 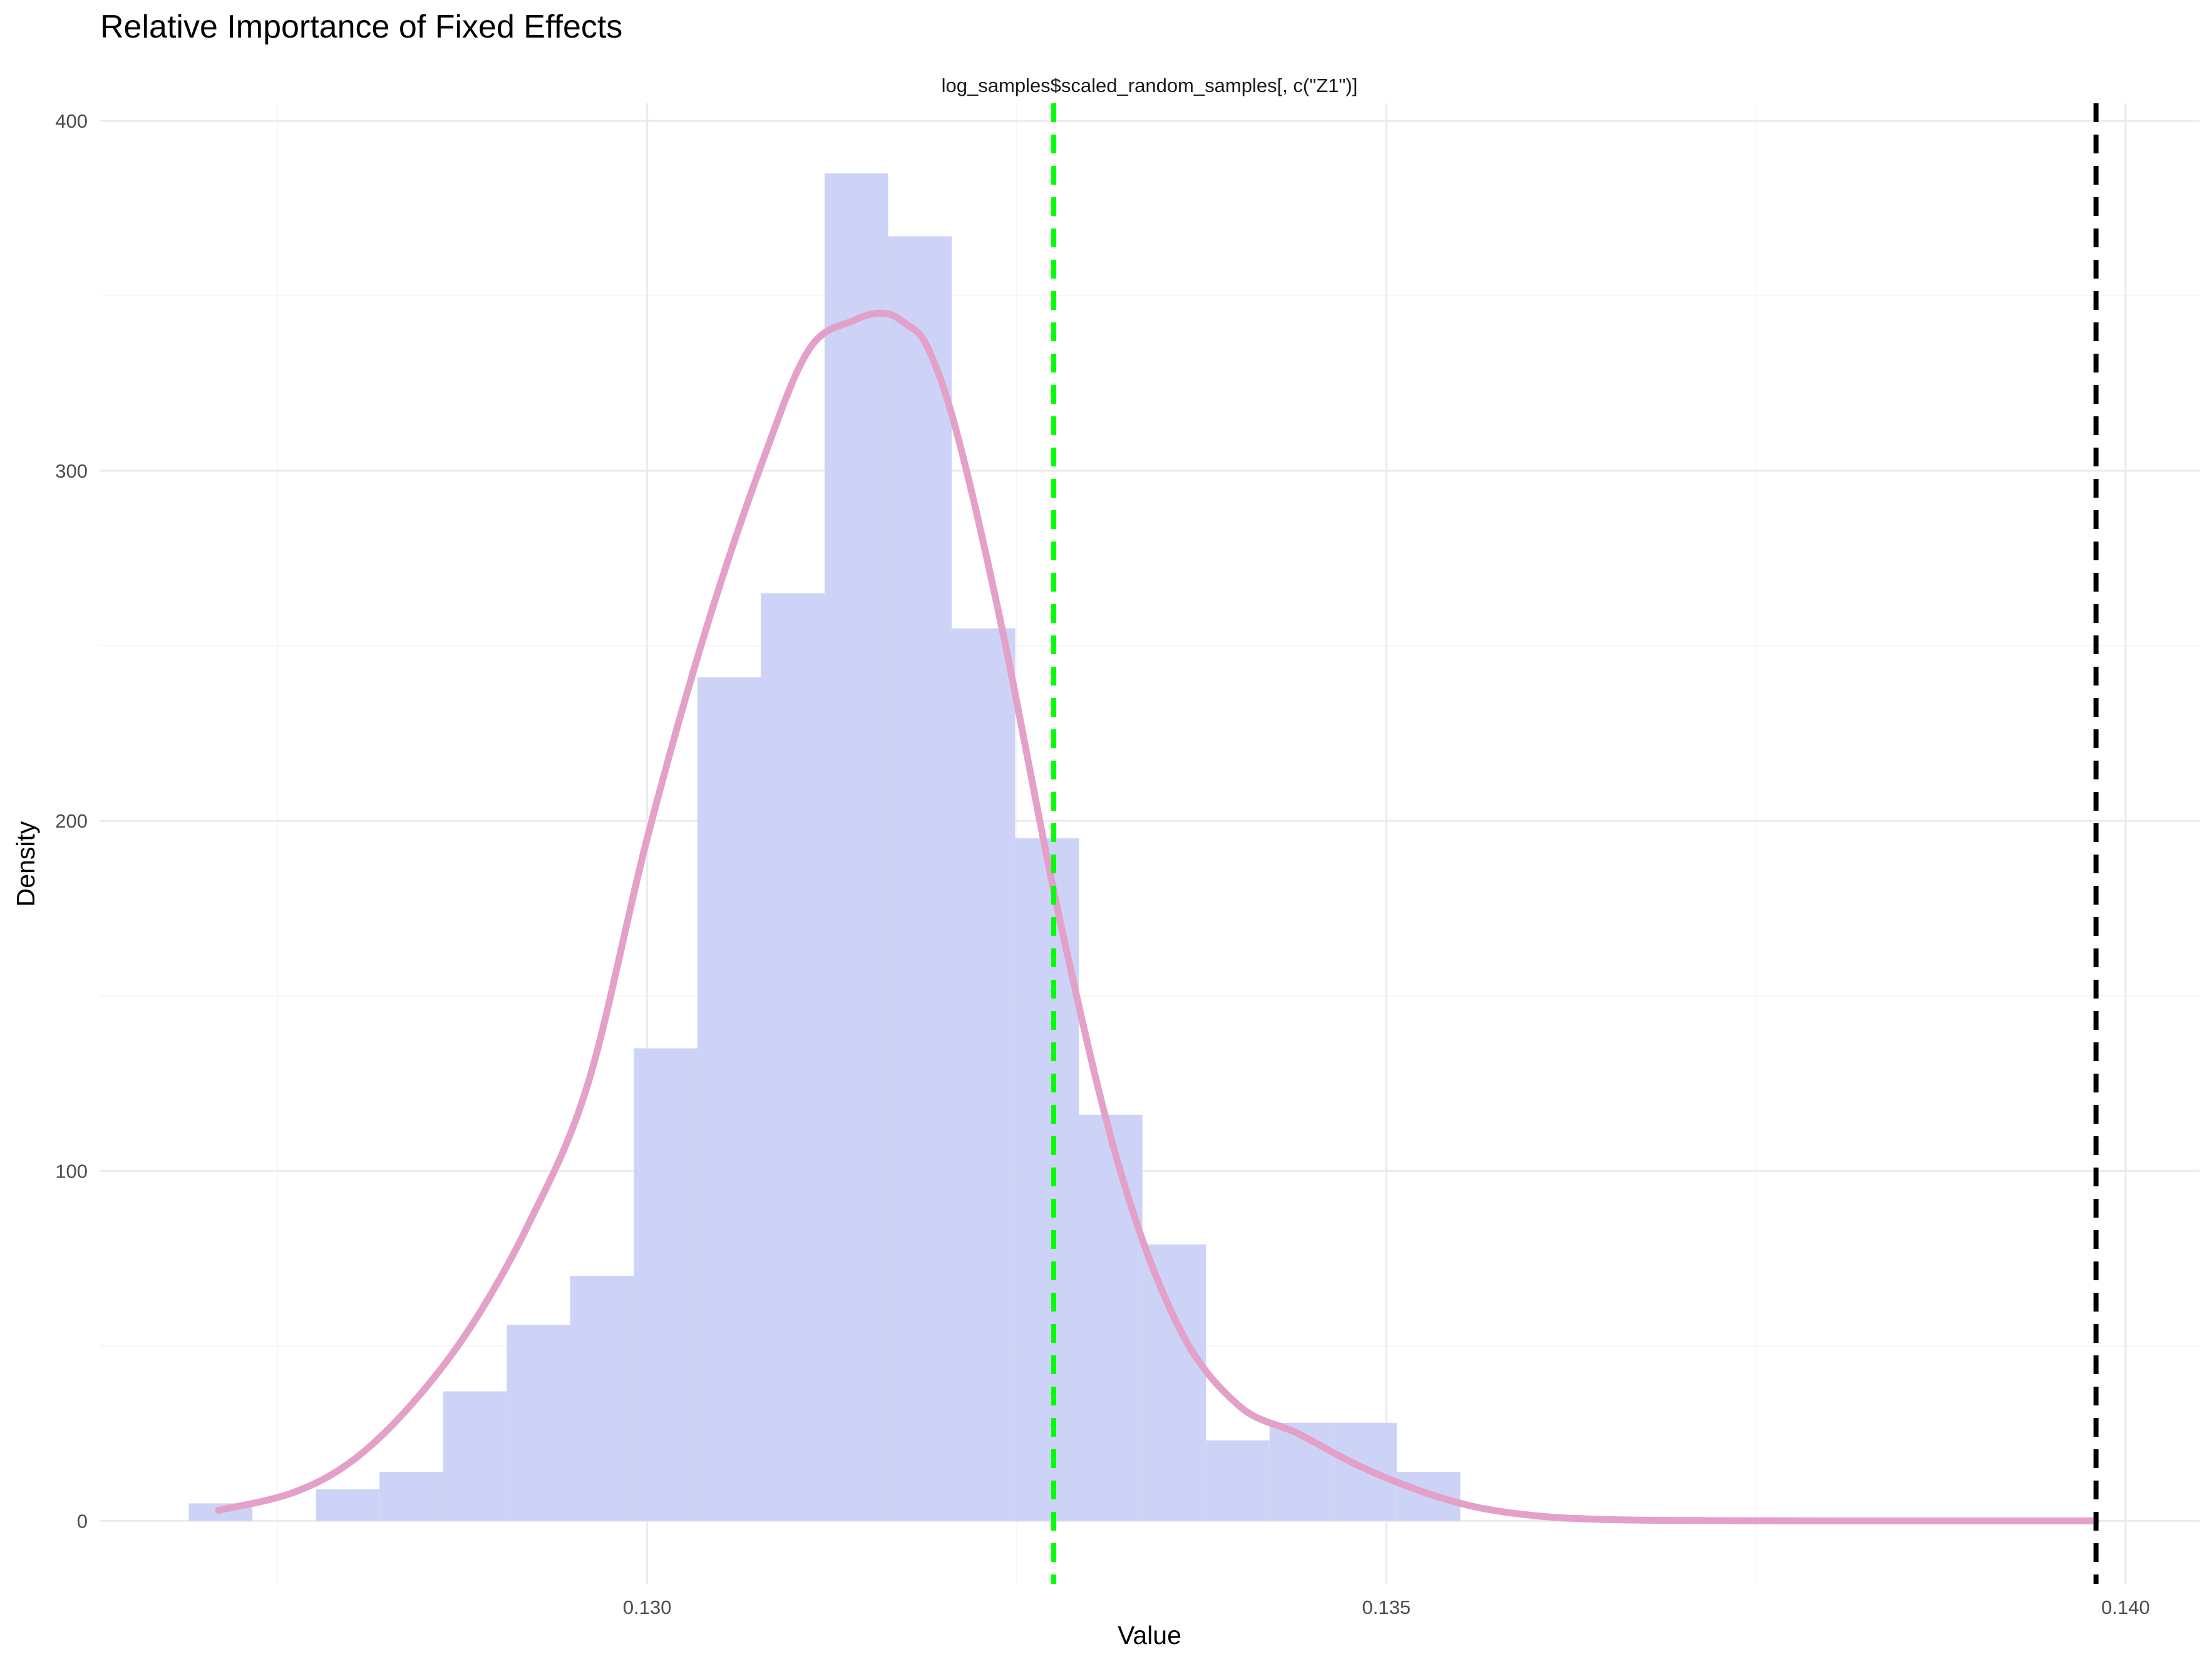 I want to click on y-tick-label: 400, so click(x=71, y=121).